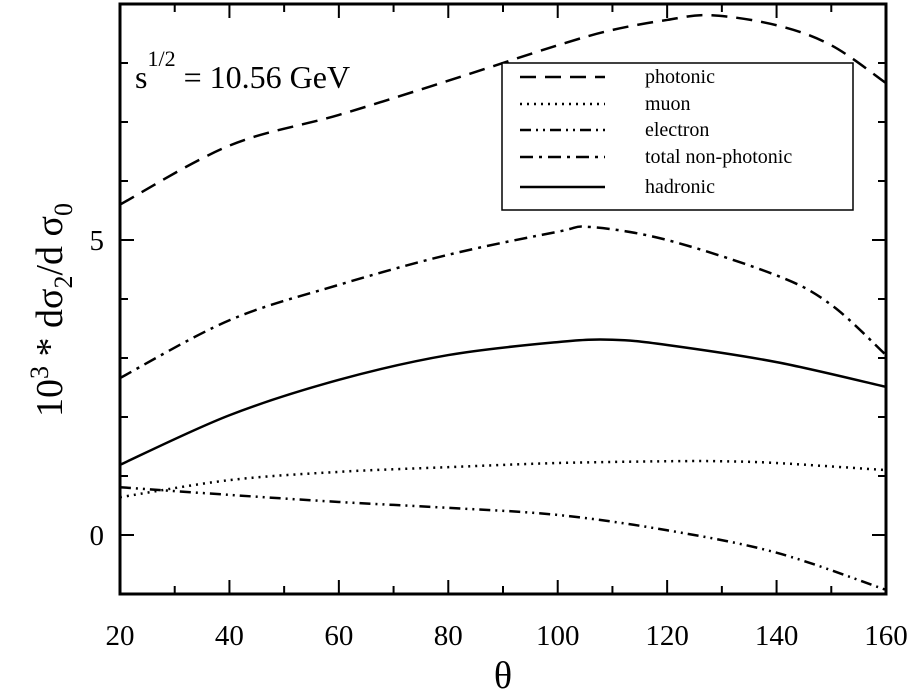 The height and width of the screenshot is (697, 916). Describe the element at coordinates (503, 538) in the screenshot. I see `series-electron` at that location.